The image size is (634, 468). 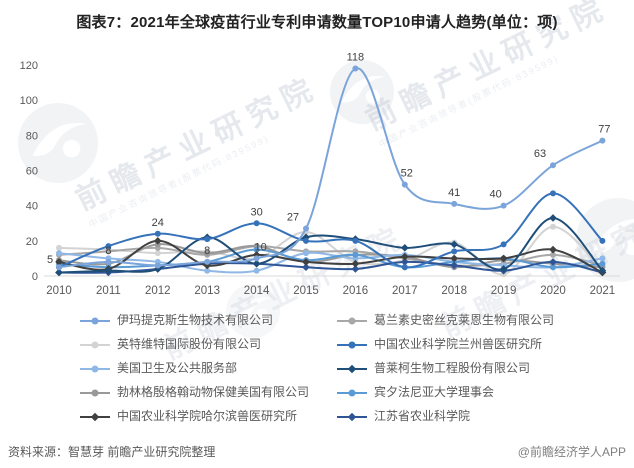 What do you see at coordinates (207, 291) in the screenshot?
I see `x-axis-tick-label: 2013` at bounding box center [207, 291].